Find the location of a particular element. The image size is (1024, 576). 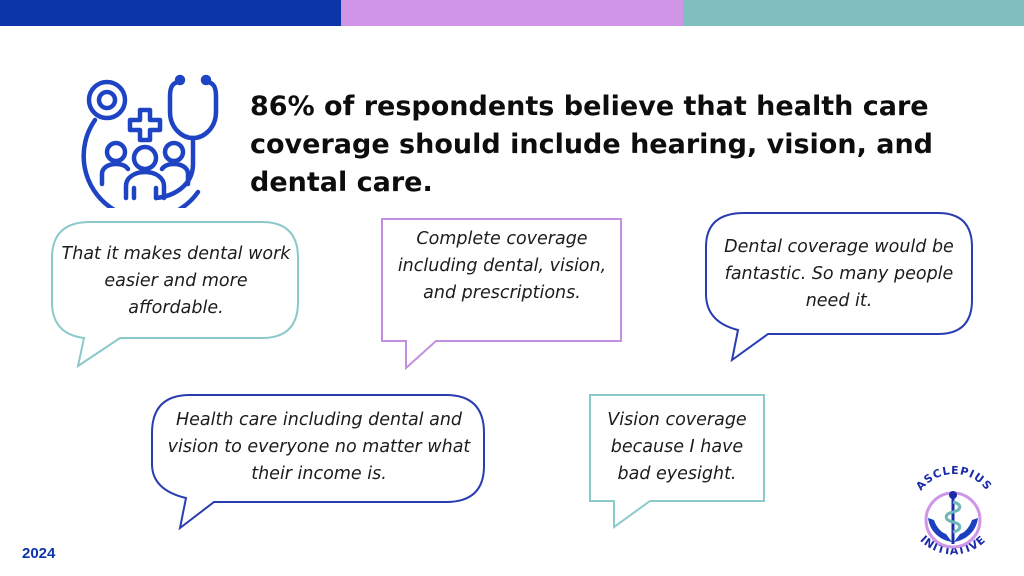

top-bar-teal-segment is located at coordinates (853, 13).